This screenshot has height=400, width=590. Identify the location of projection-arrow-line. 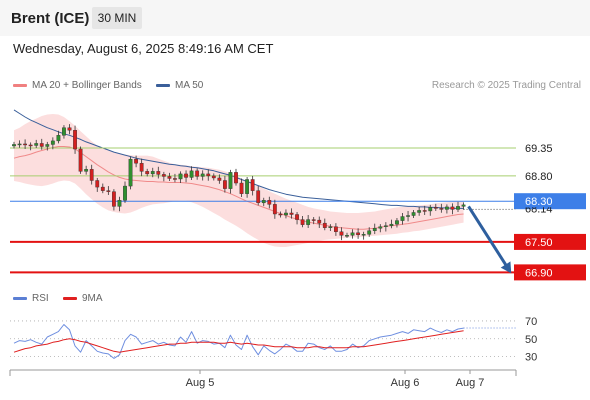
(488, 237).